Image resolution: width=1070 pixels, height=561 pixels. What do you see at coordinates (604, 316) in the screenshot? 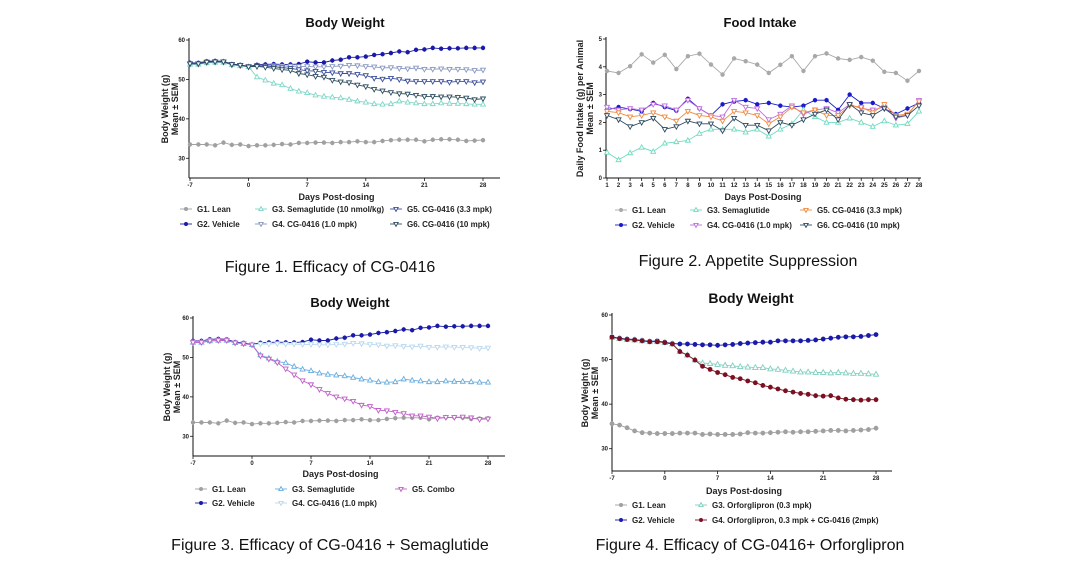
I see `y-tick-label: 60` at bounding box center [604, 316].